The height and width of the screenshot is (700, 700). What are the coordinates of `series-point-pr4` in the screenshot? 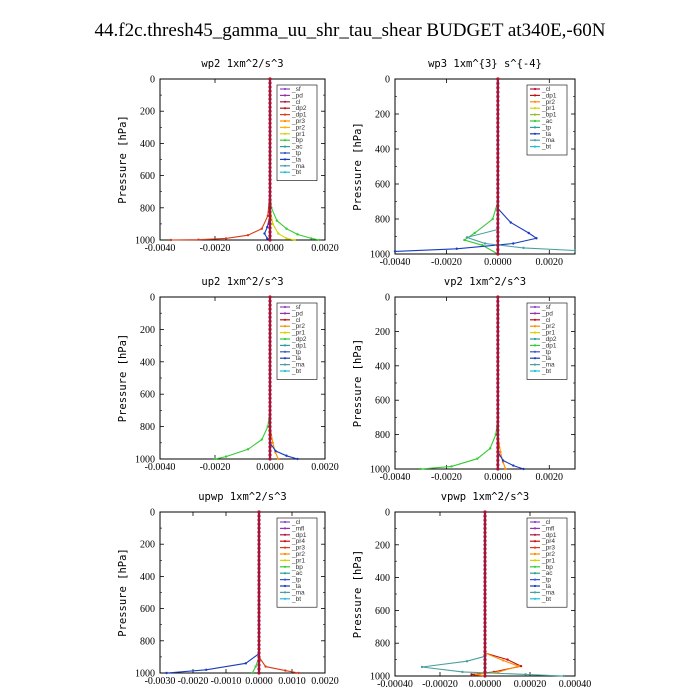 It's located at (507, 659).